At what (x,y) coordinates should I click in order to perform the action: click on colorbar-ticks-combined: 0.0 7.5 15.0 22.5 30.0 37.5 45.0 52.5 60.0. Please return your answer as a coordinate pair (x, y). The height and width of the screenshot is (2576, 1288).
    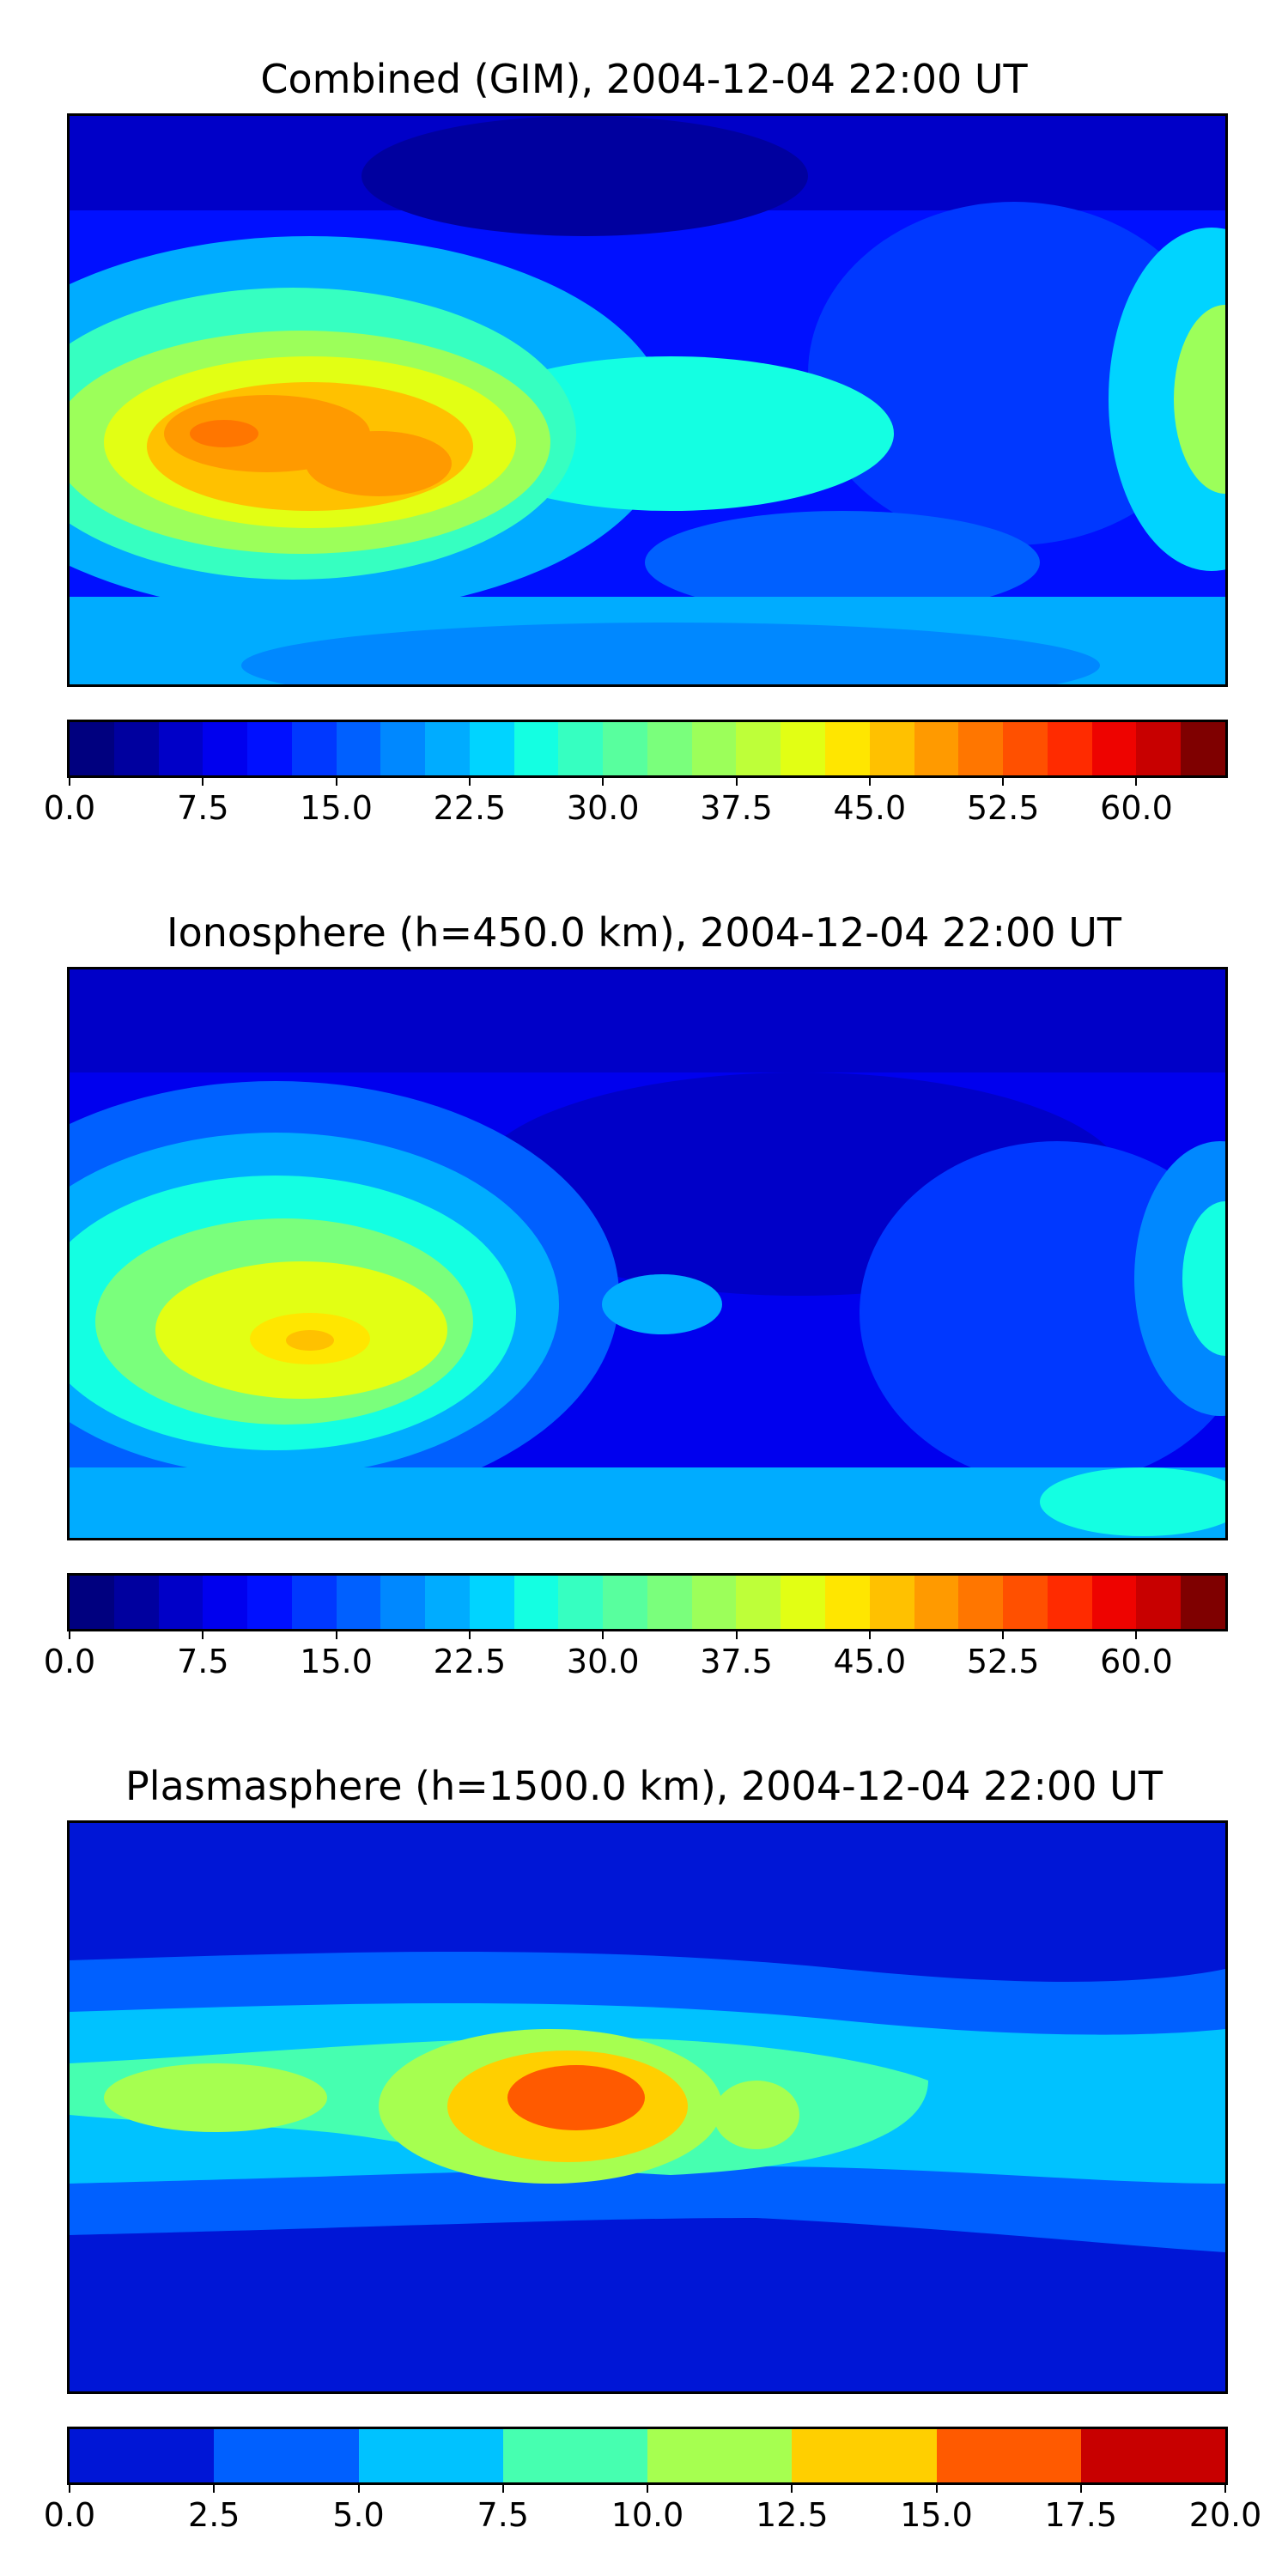
    Looking at the image, I should click on (634, 801).